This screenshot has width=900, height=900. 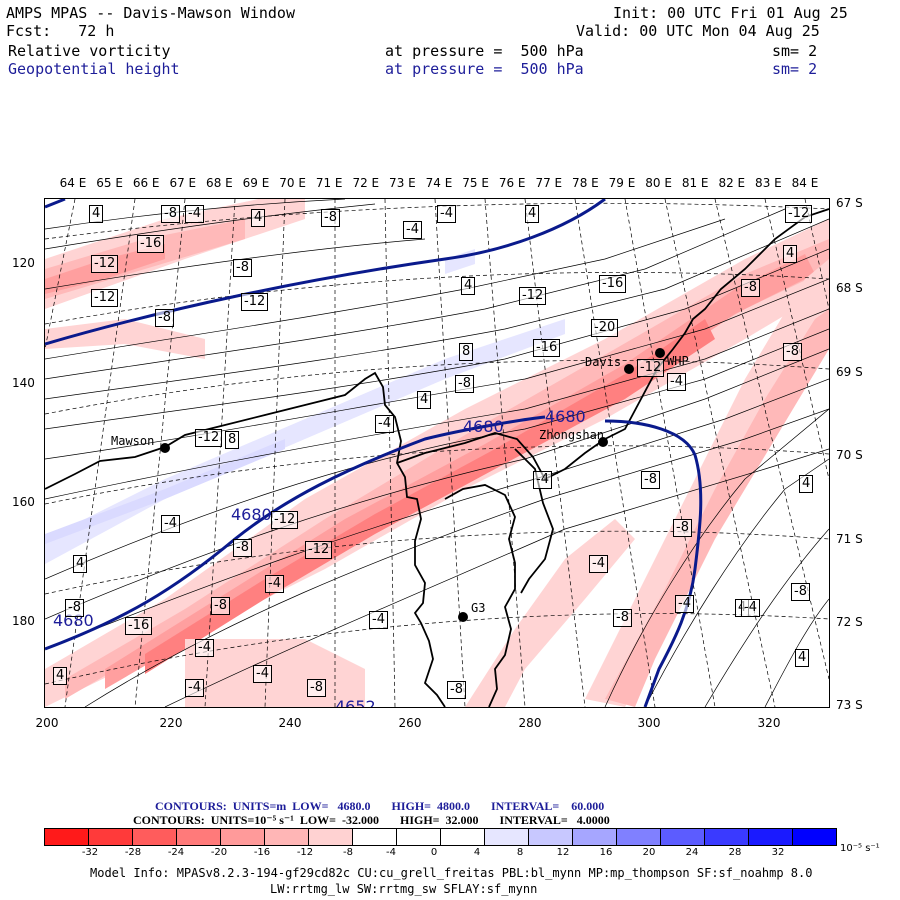 I want to click on colorbar-tick-label: -32, so click(x=90, y=852).